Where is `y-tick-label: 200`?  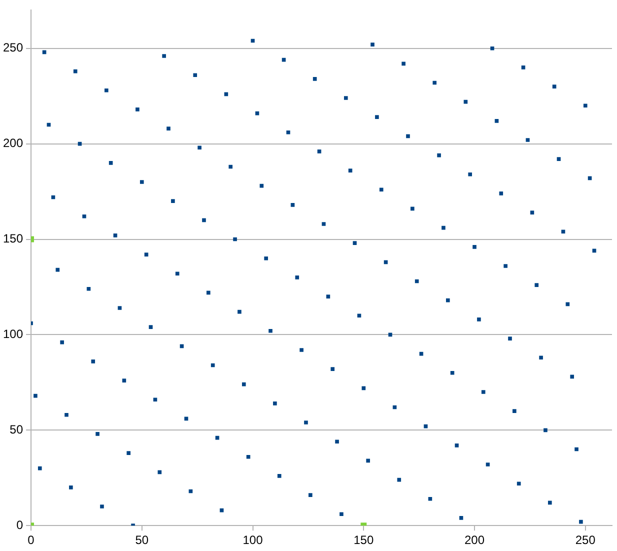 y-tick-label: 200 is located at coordinates (13, 143).